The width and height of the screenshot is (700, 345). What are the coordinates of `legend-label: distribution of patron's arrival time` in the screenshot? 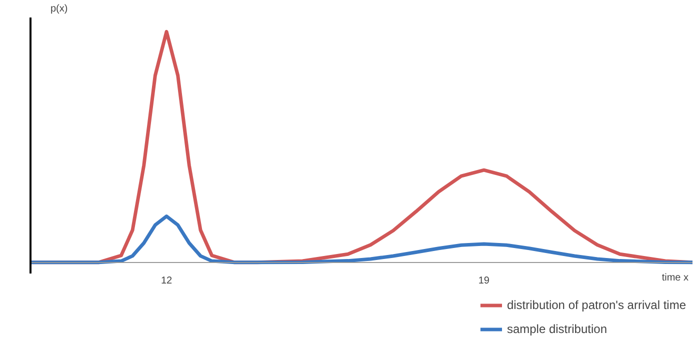 It's located at (596, 305).